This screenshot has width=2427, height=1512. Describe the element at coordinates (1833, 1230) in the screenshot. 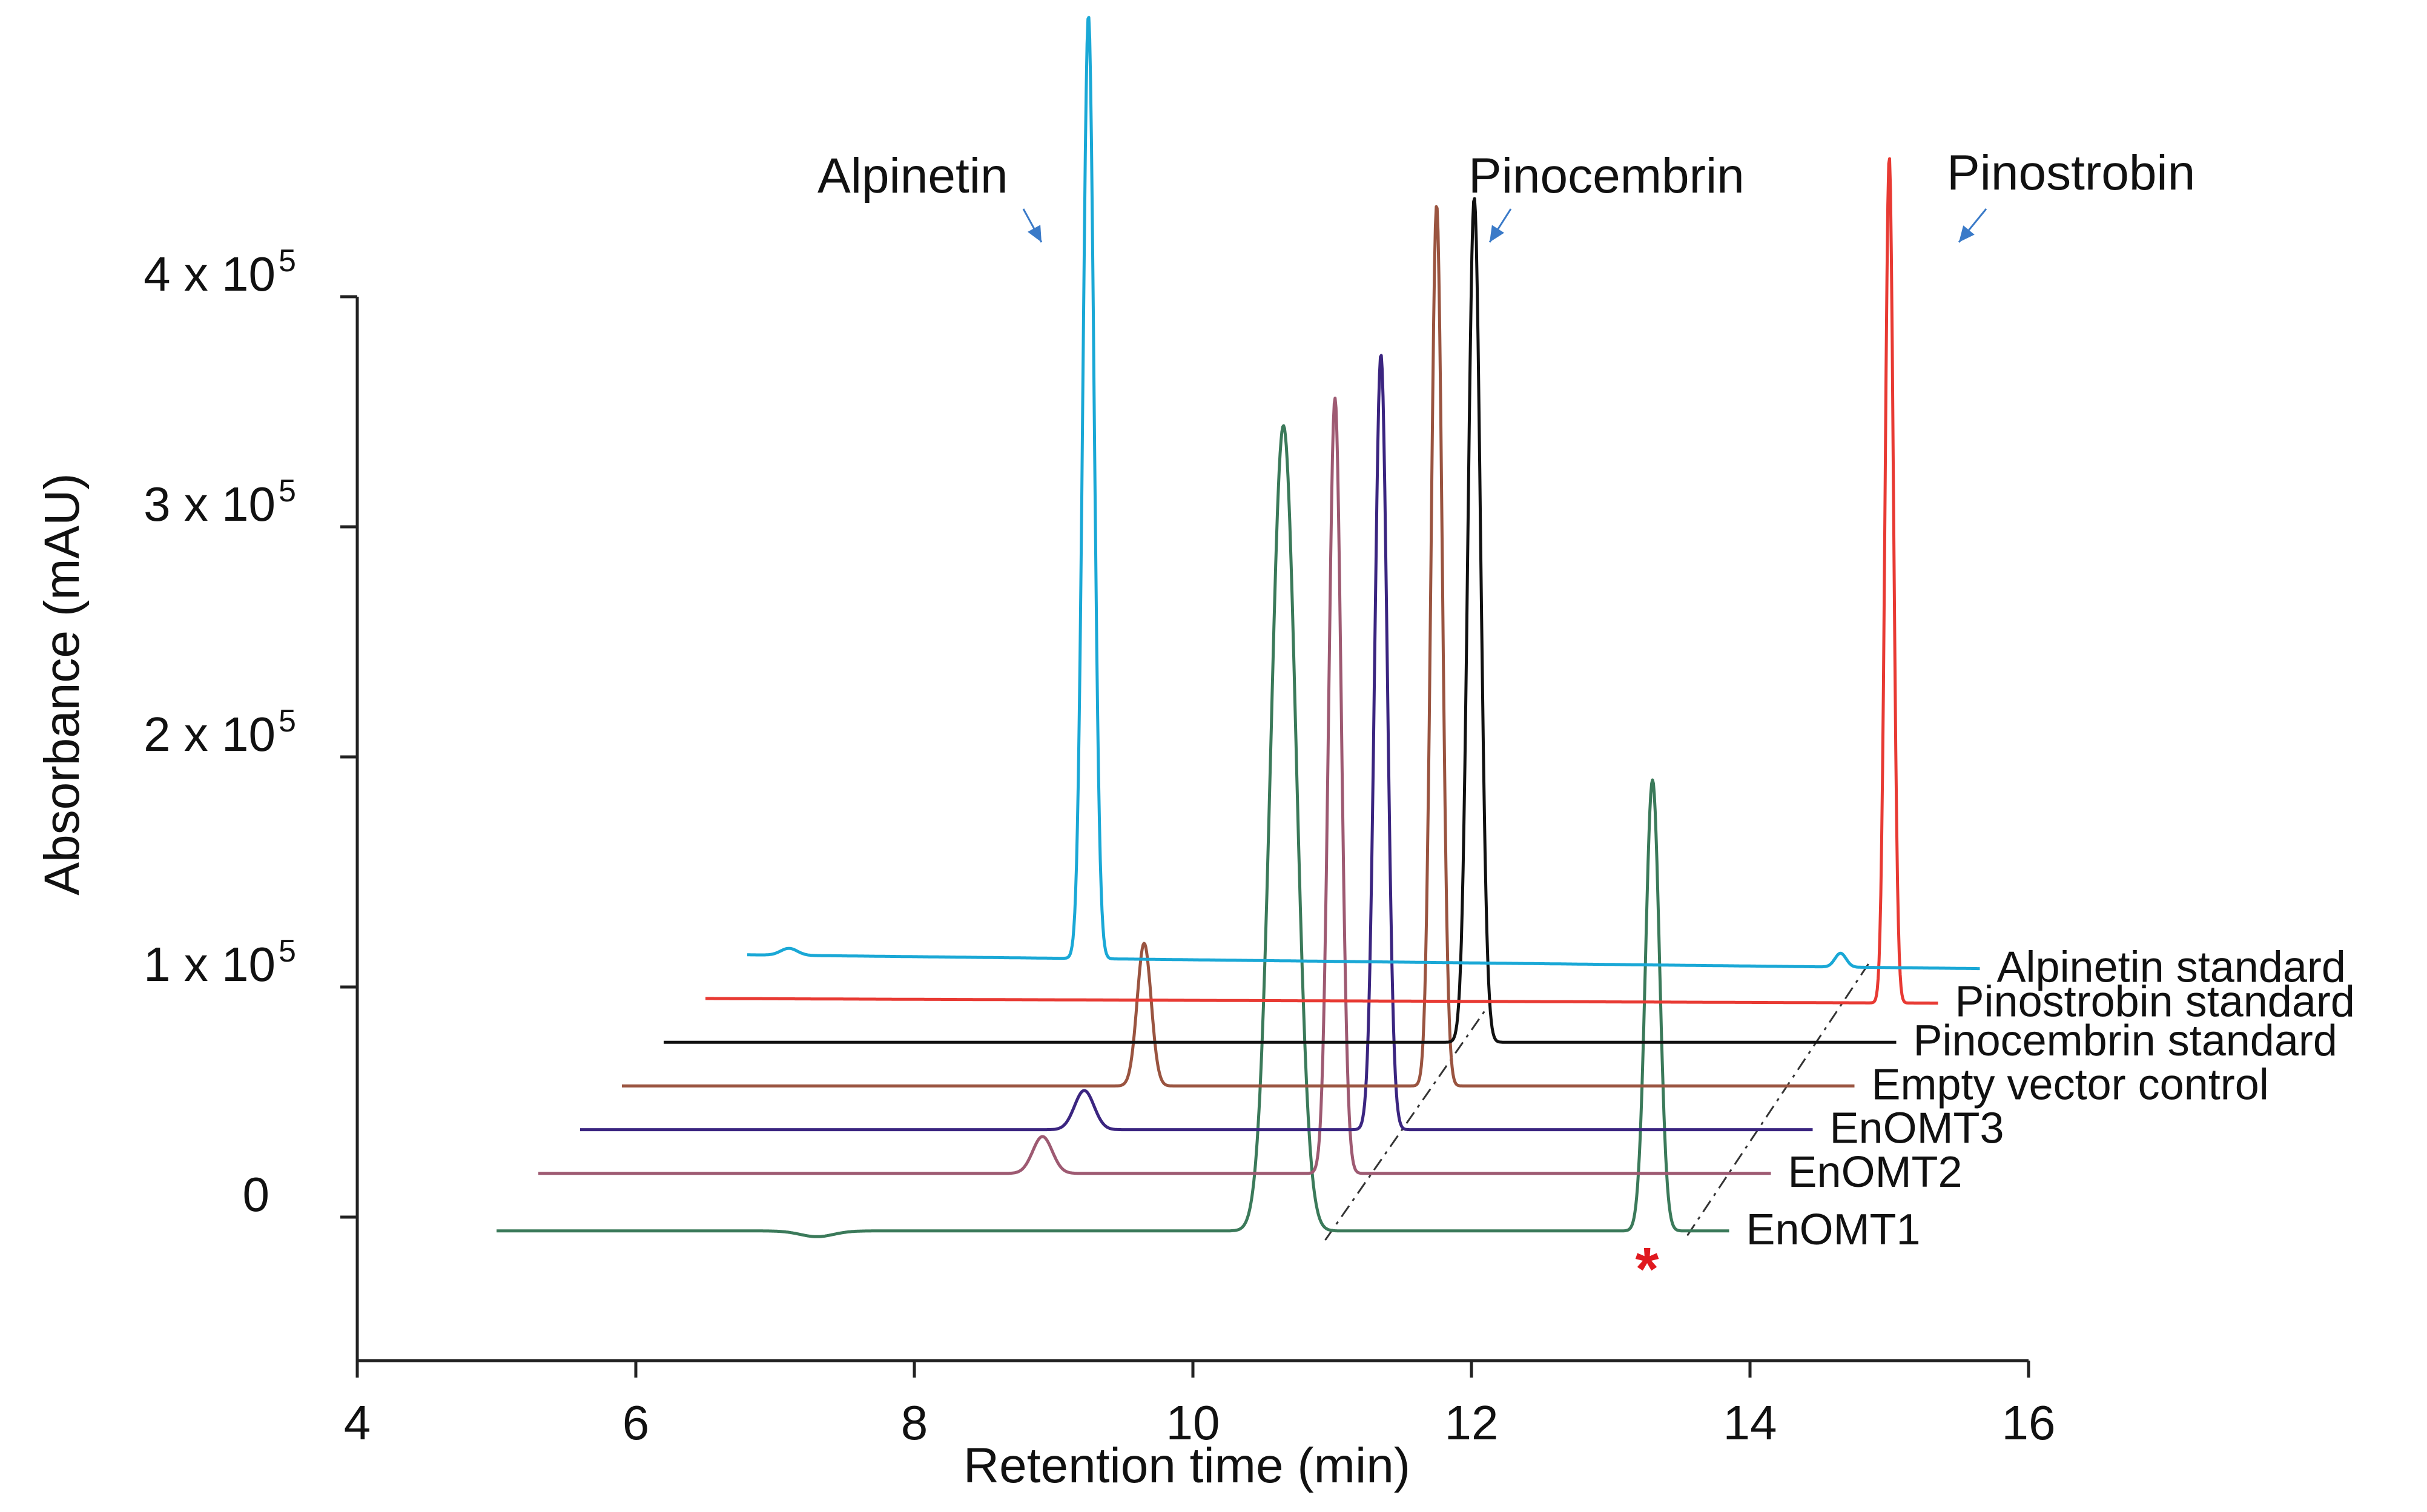

I see `trace-label: EnOMT1` at that location.